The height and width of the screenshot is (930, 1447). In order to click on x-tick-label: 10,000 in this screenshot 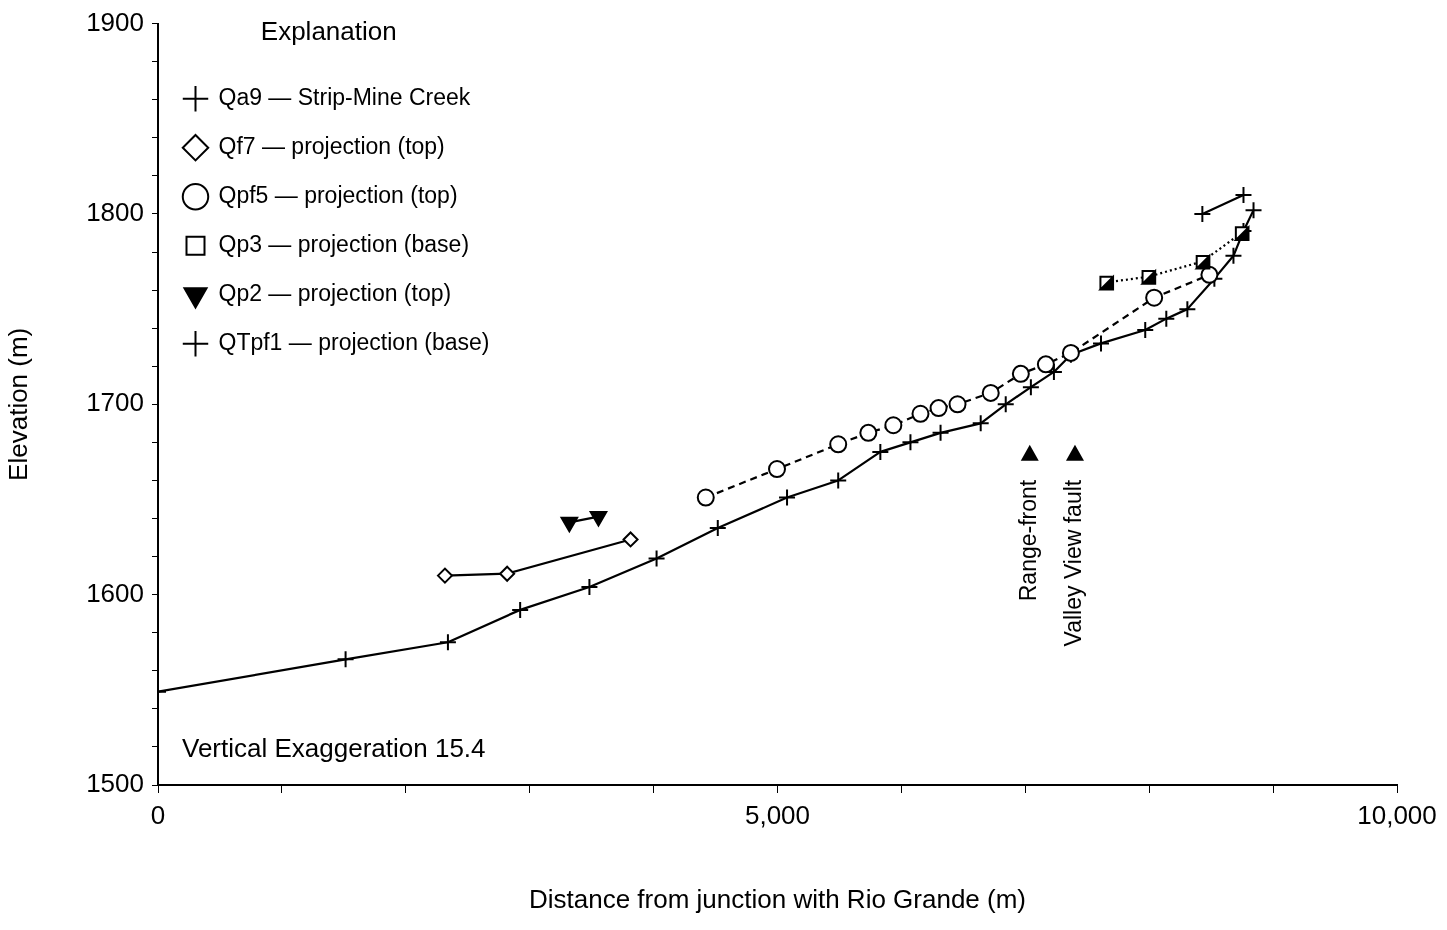, I will do `click(1397, 814)`.